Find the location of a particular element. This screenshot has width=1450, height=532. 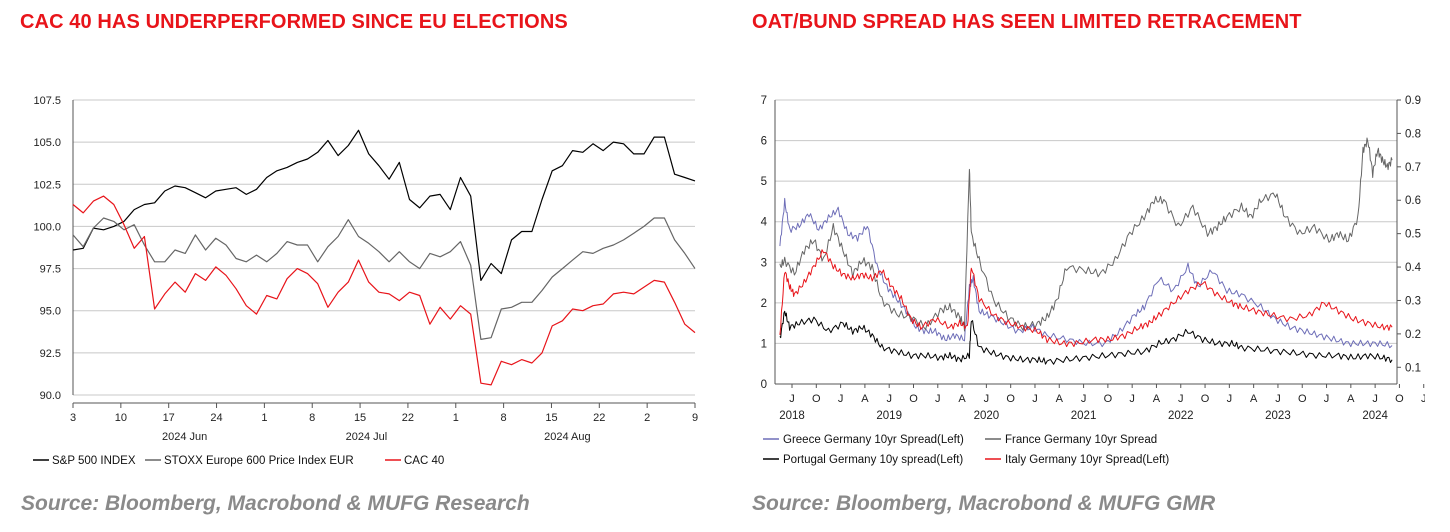

x-tick-label: 9 is located at coordinates (695, 418).